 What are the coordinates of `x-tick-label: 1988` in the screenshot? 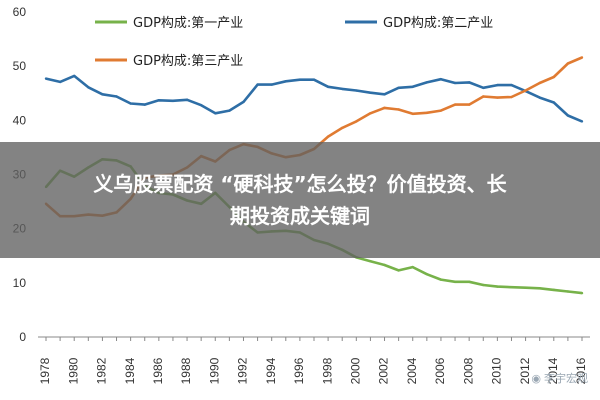 It's located at (186, 370).